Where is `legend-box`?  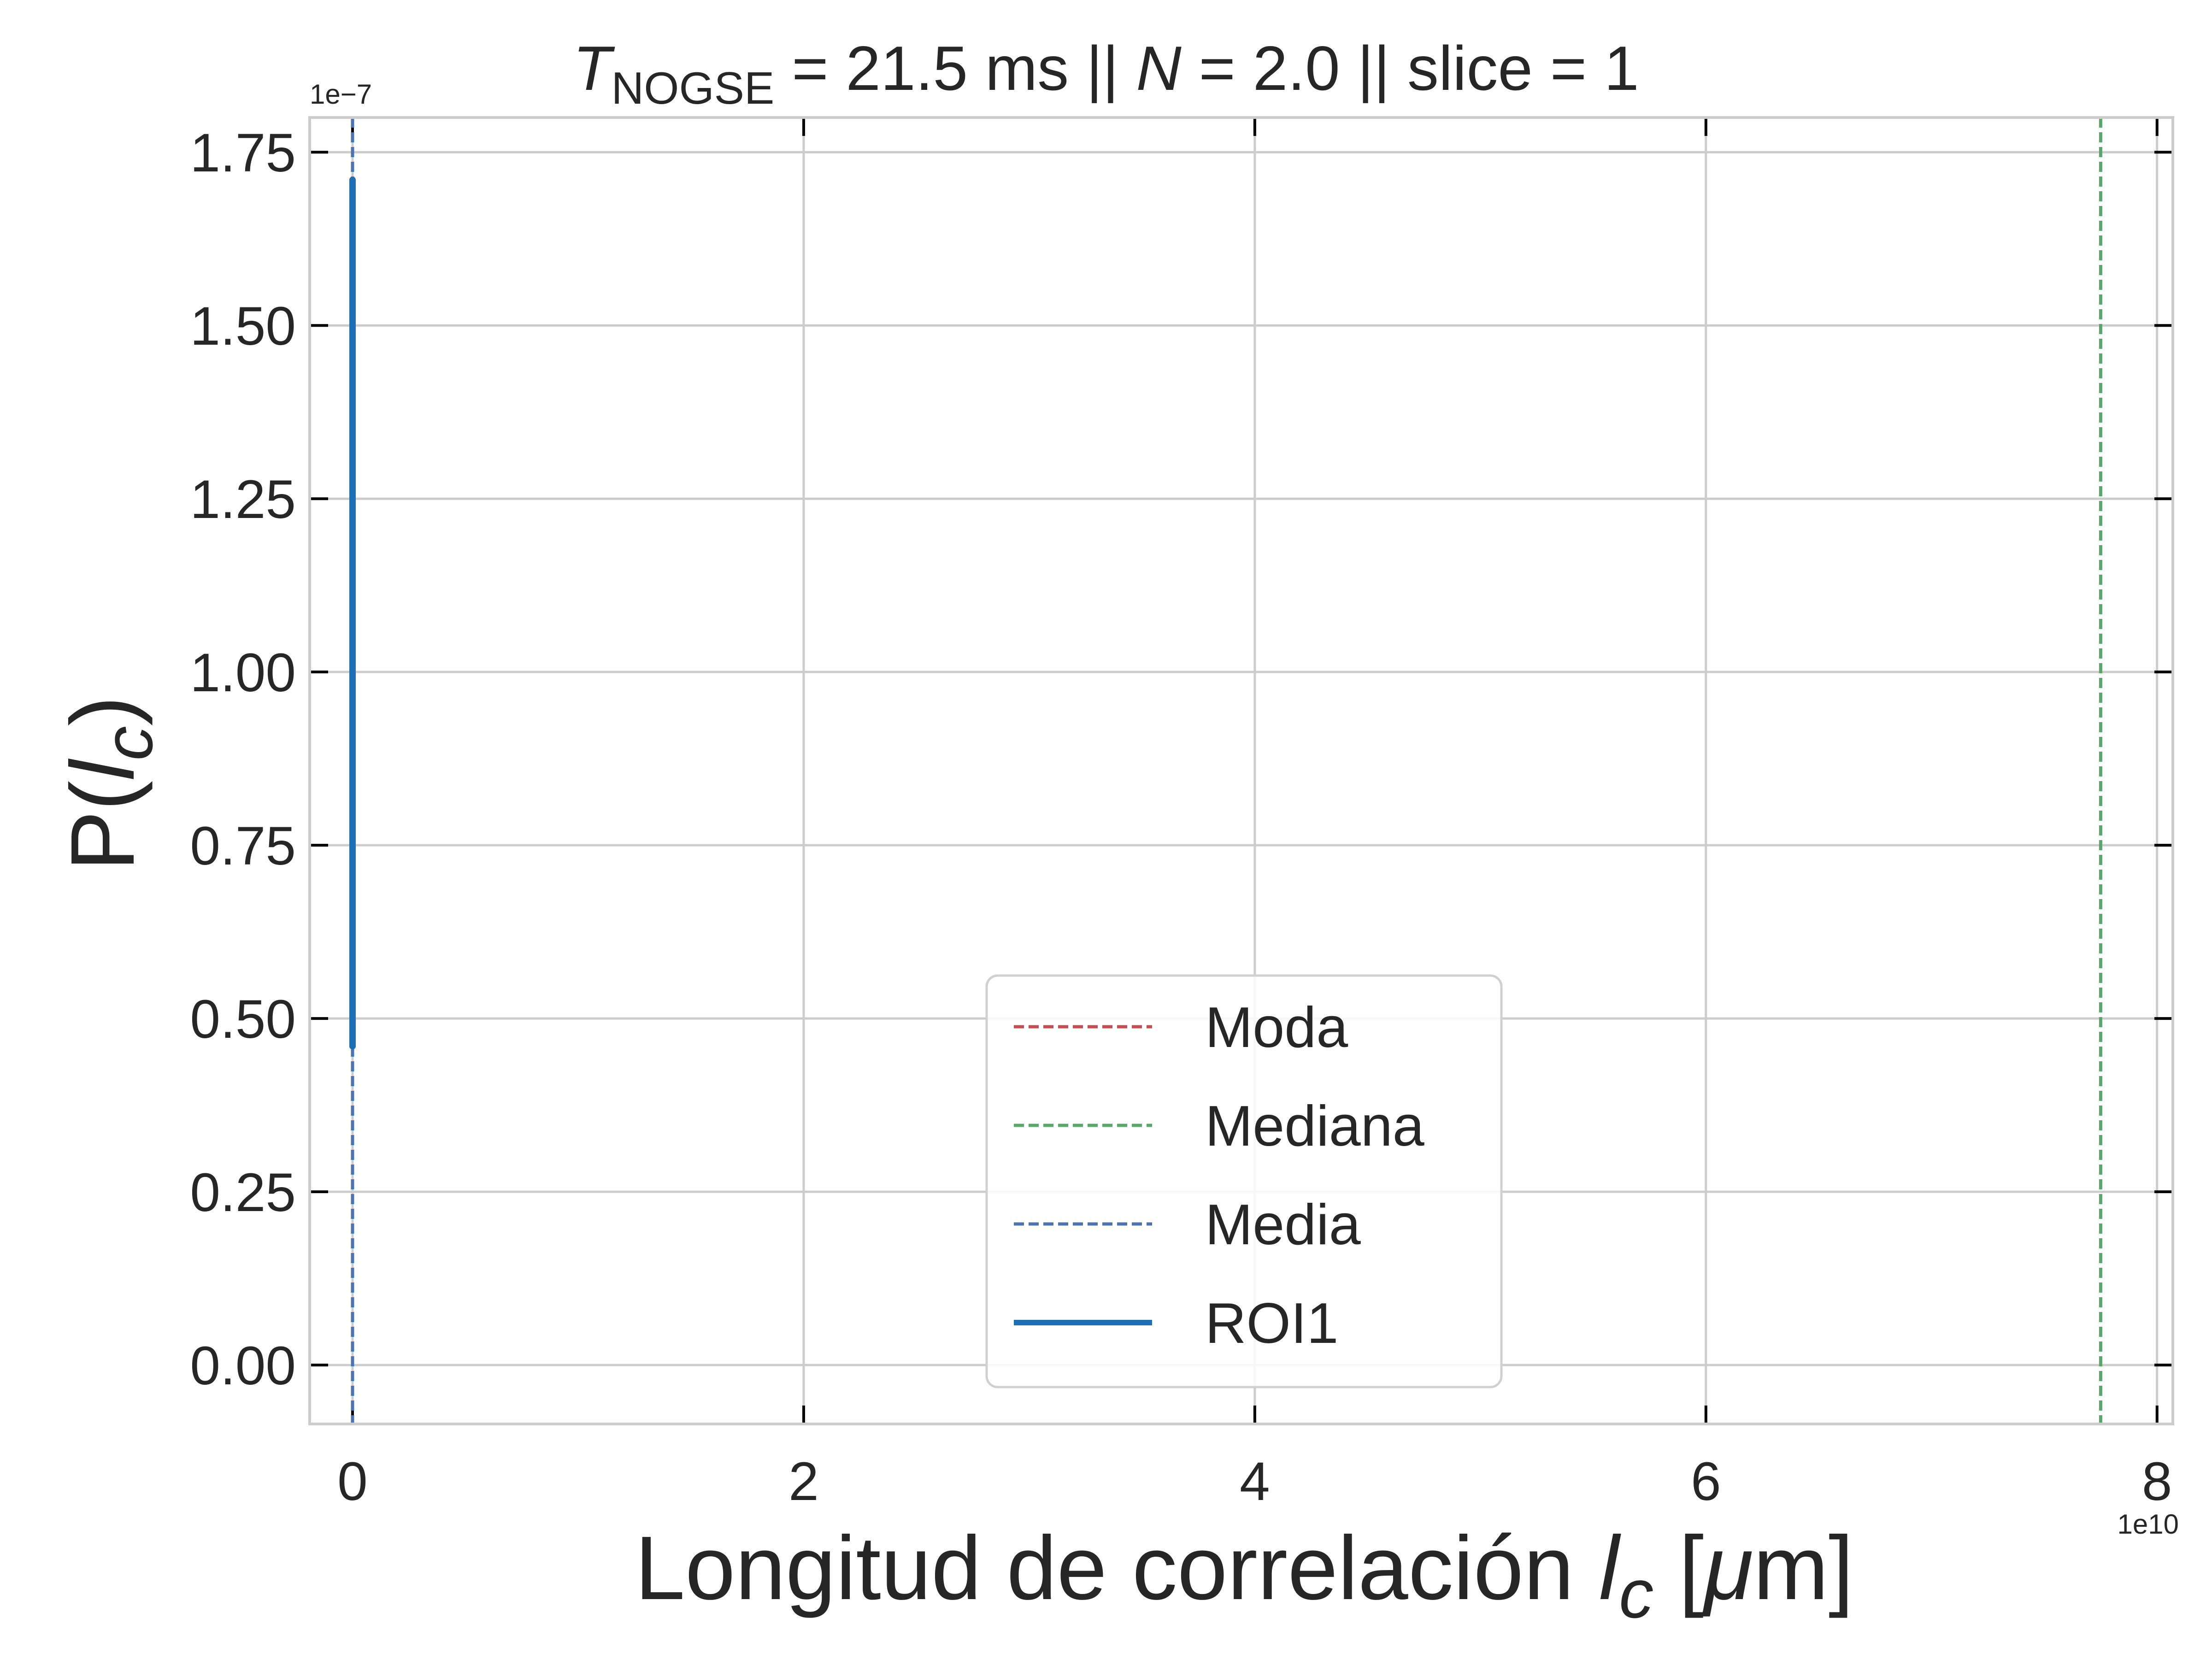
legend-box is located at coordinates (1244, 1181).